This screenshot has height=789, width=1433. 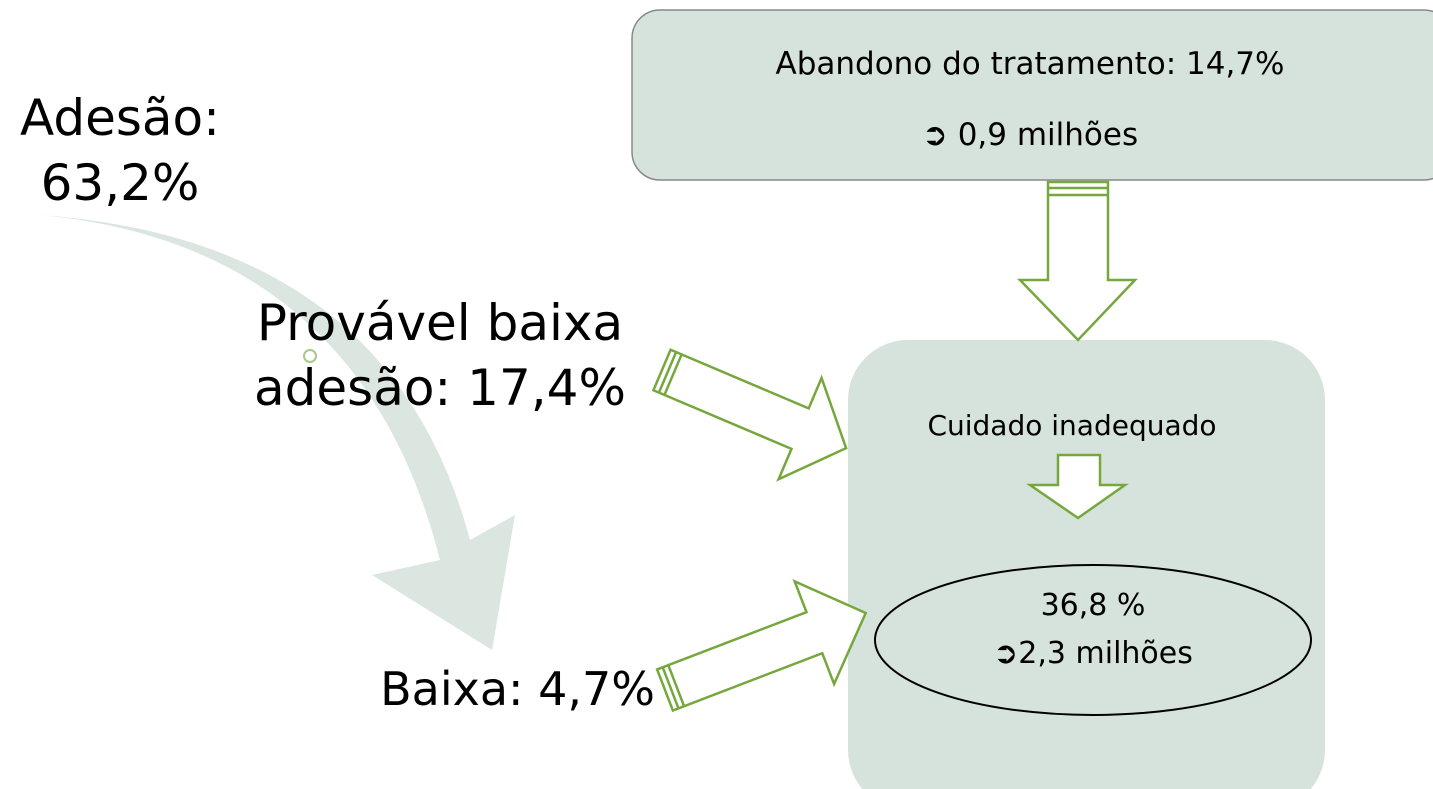 What do you see at coordinates (120, 183) in the screenshot?
I see `adesao-label: 63,2%` at bounding box center [120, 183].